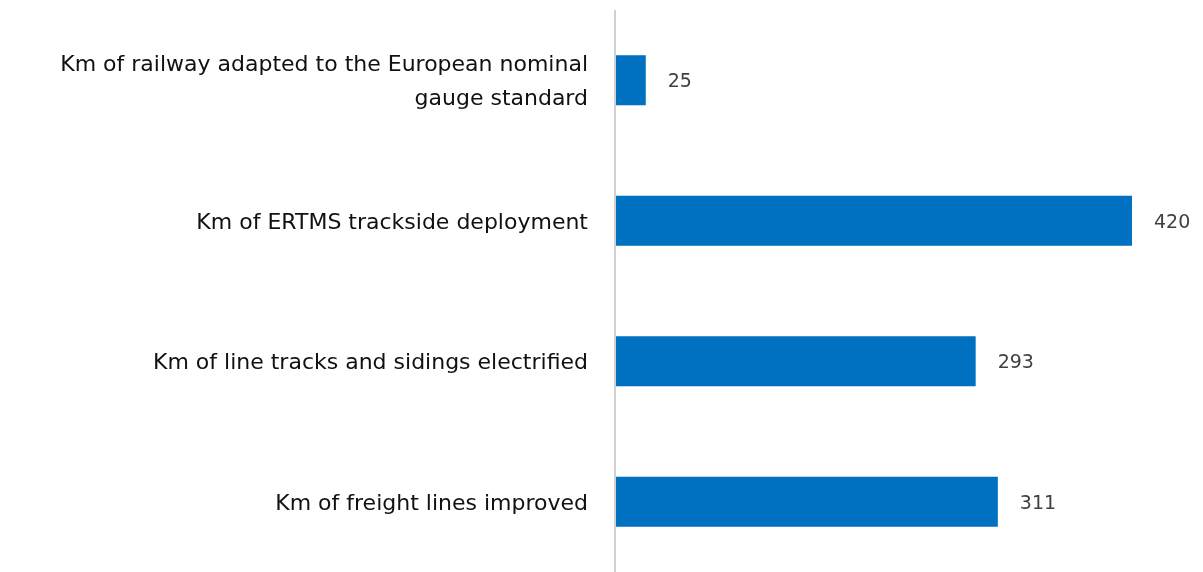 This screenshot has width=1203, height=572. Describe the element at coordinates (679, 80) in the screenshot. I see `data-label: 25` at that location.